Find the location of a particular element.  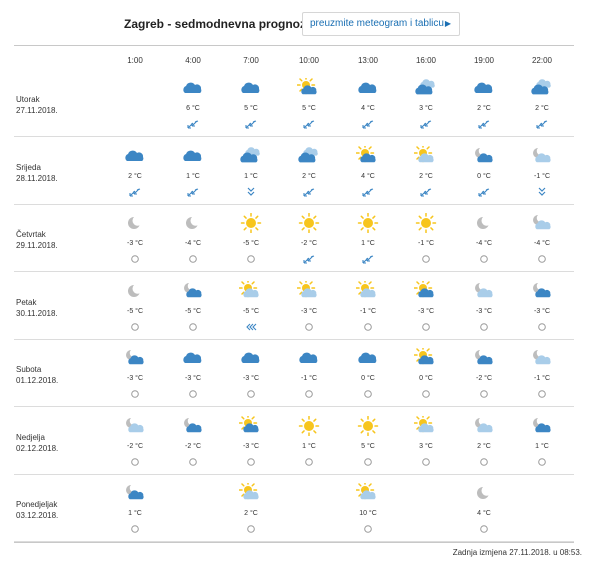

day-name: Utorak is located at coordinates (28, 99).